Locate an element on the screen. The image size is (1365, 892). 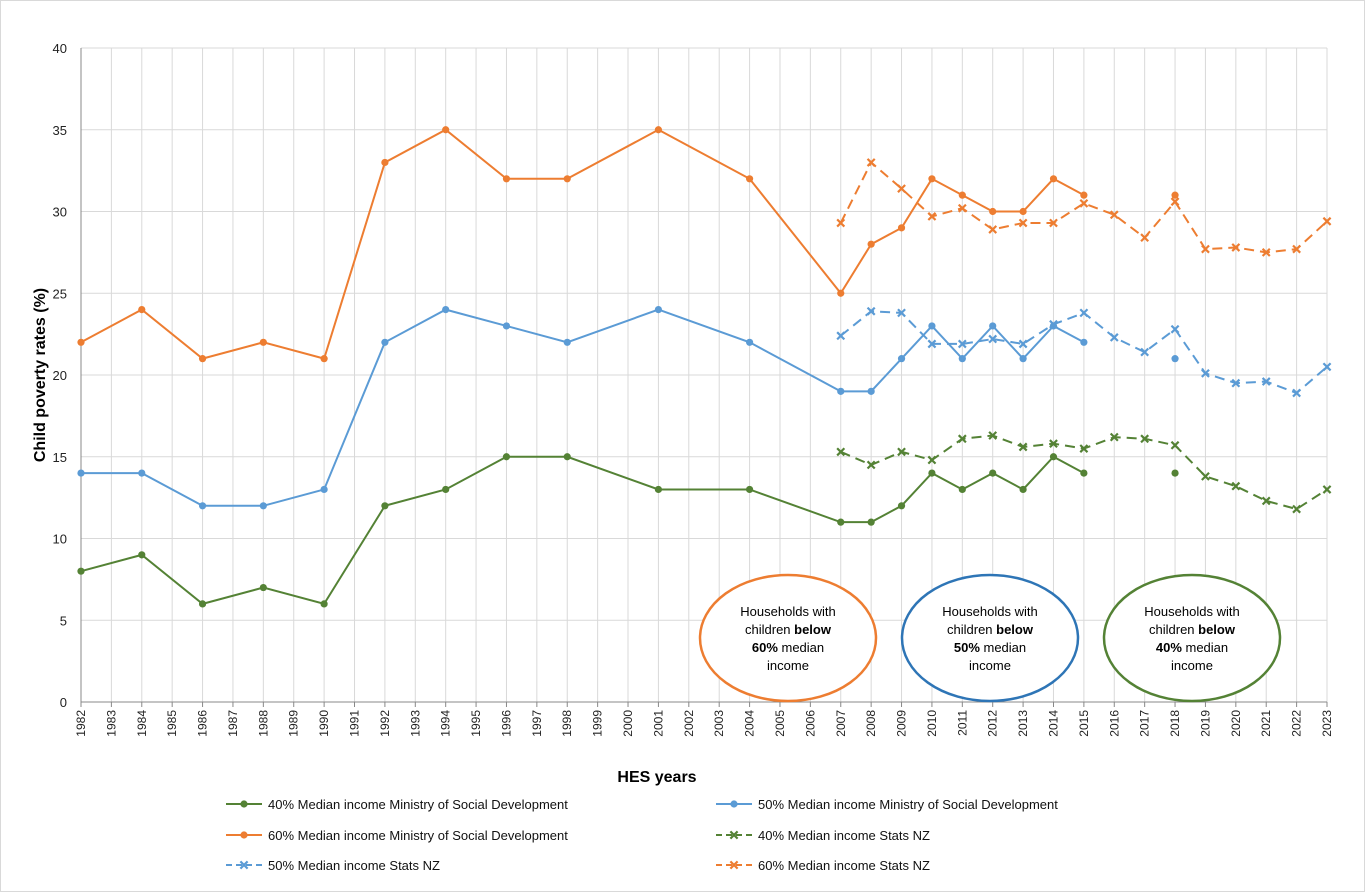
annotation-text-part: 40% is located at coordinates (1169, 647).